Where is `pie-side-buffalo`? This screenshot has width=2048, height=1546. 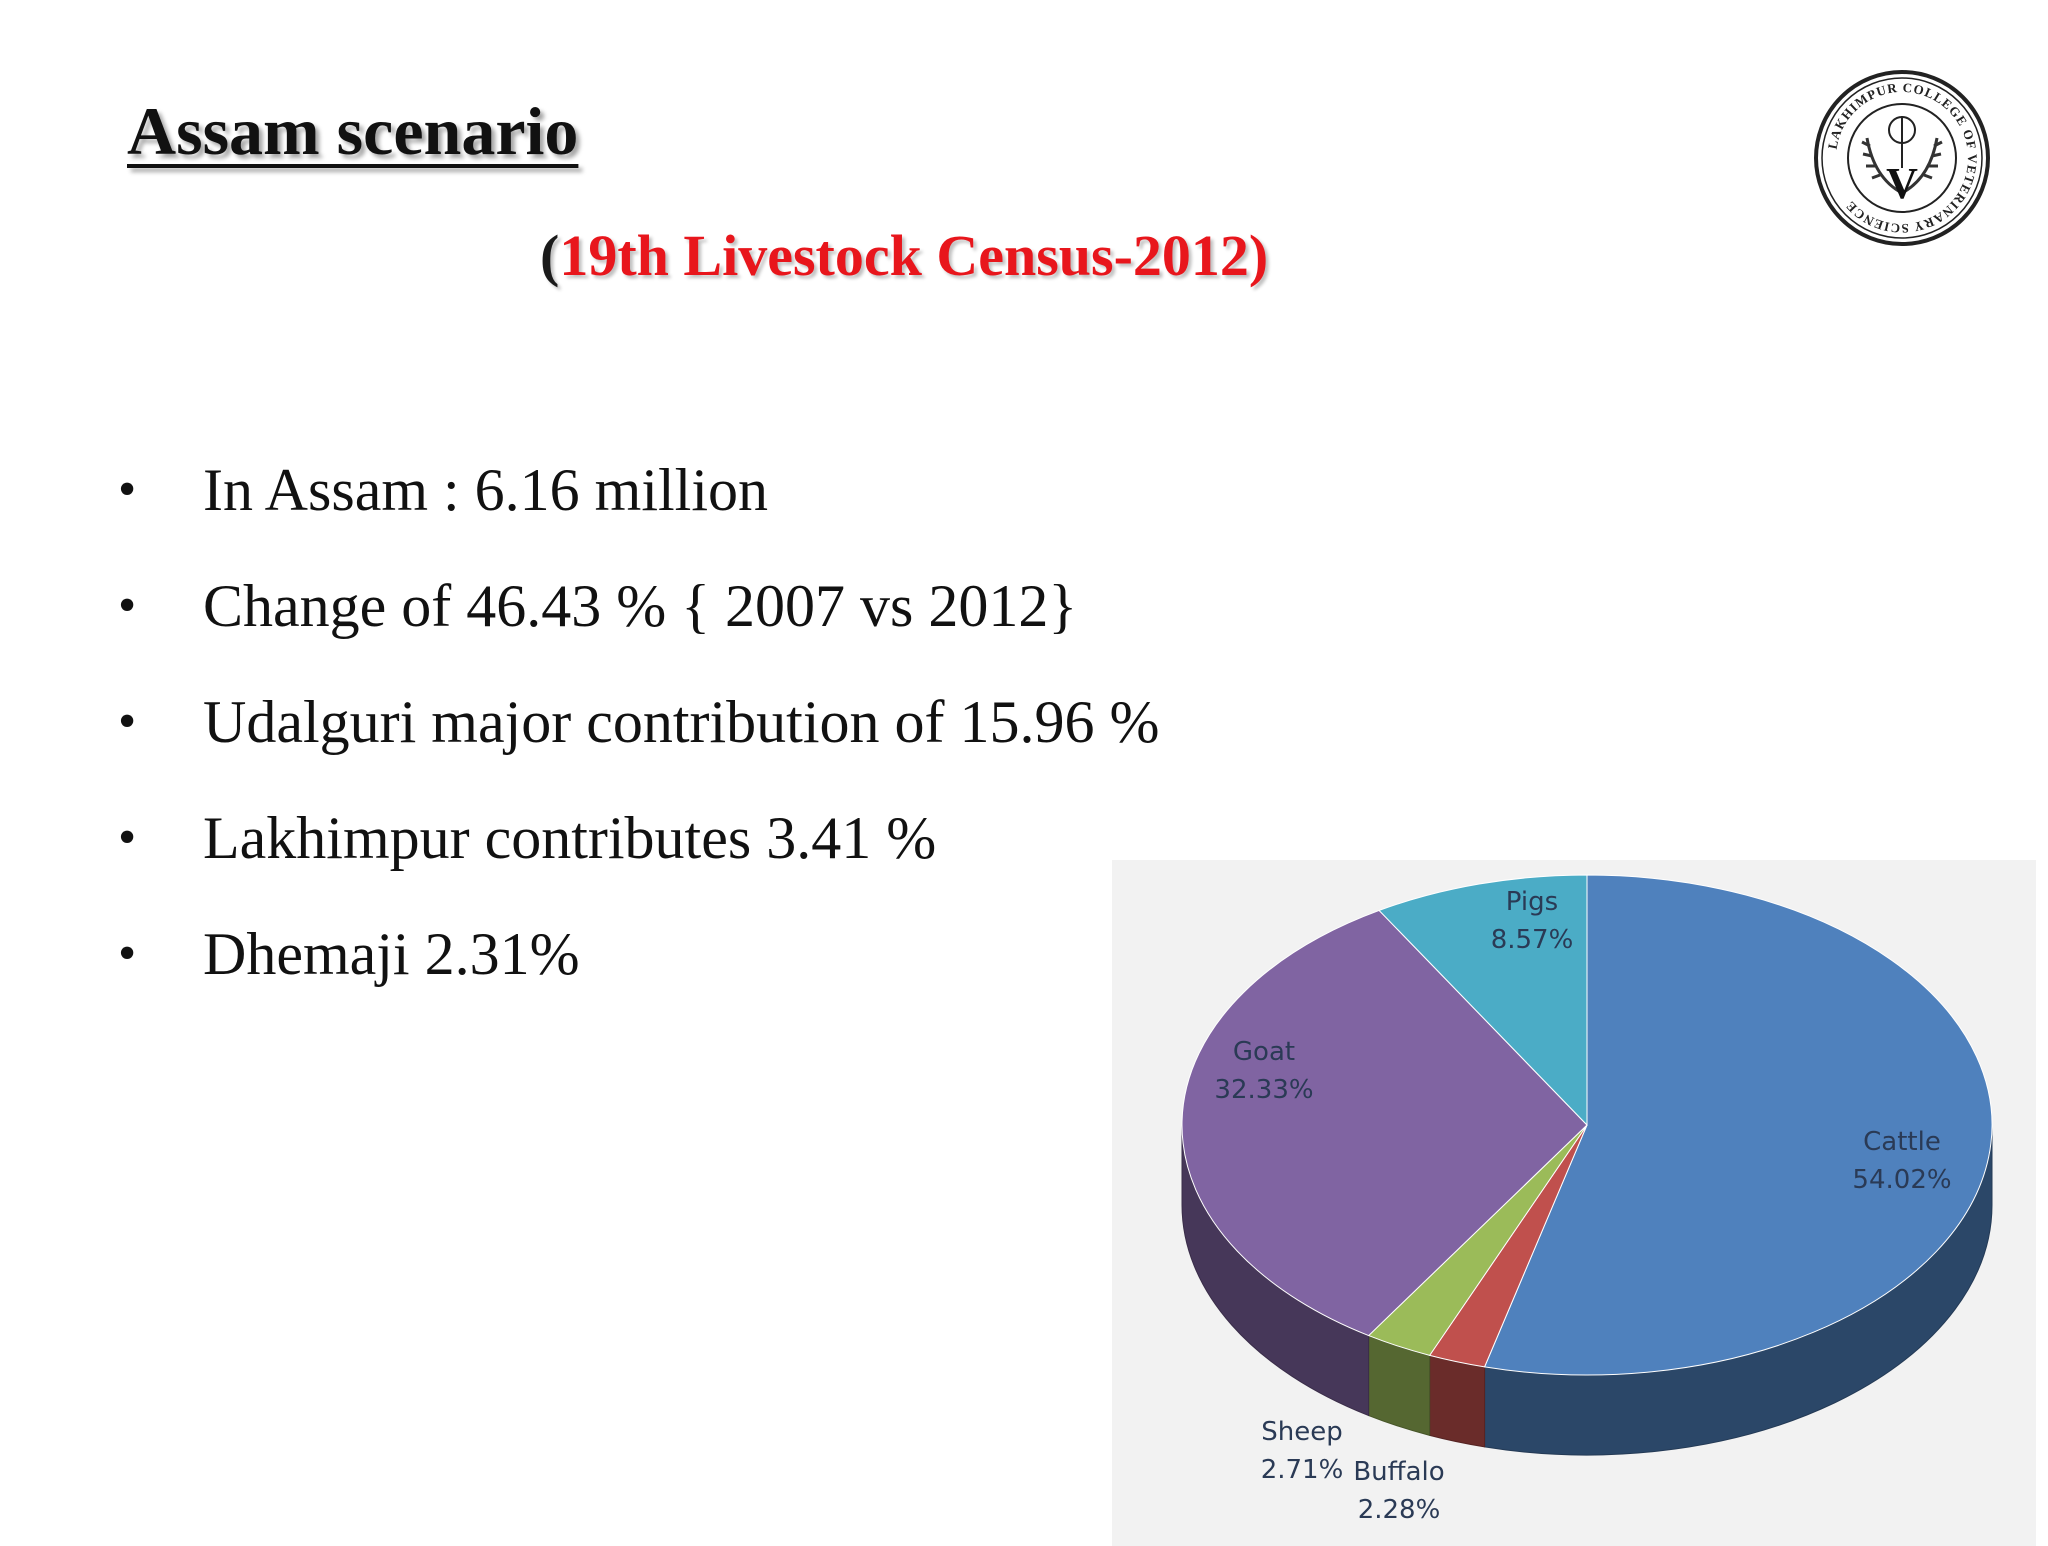 pie-side-buffalo is located at coordinates (1457, 1401).